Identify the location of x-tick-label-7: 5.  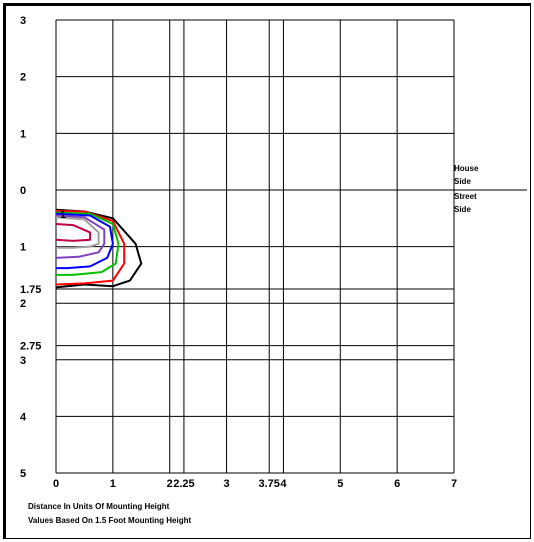
(340, 484).